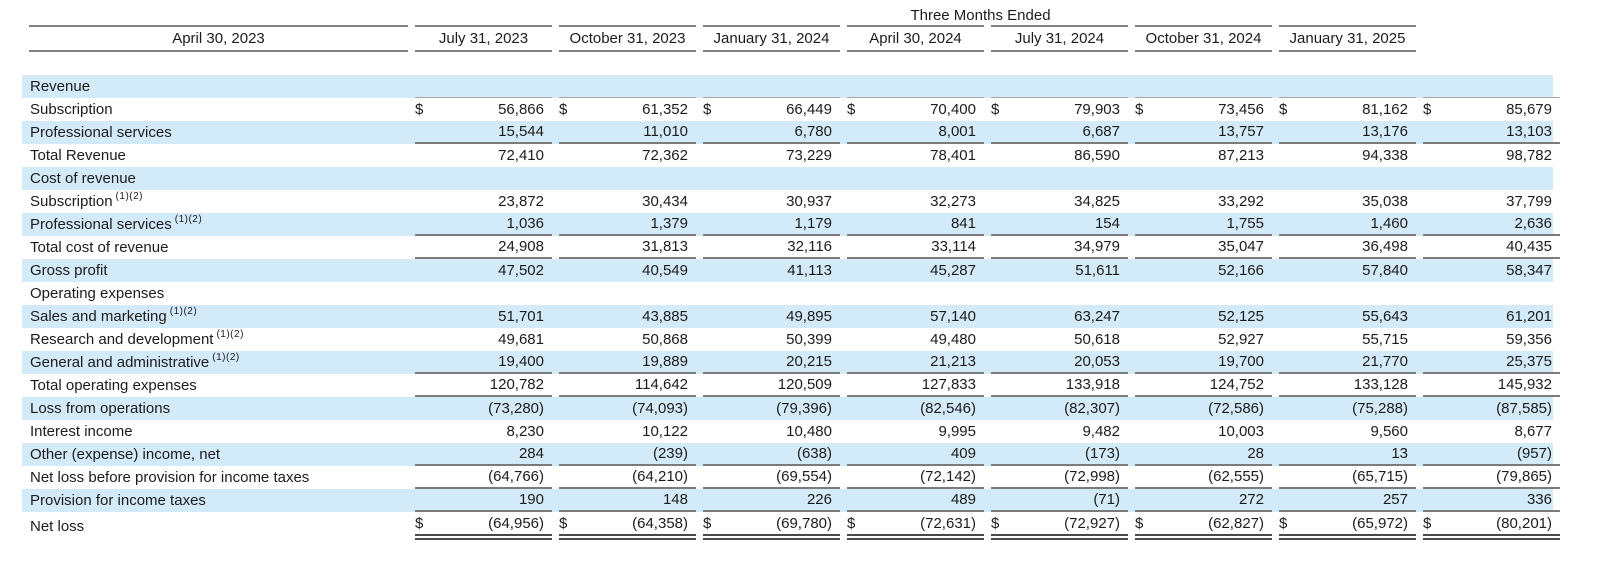 The height and width of the screenshot is (570, 1600). I want to click on value-cell-inner: (79,396), so click(771, 408).